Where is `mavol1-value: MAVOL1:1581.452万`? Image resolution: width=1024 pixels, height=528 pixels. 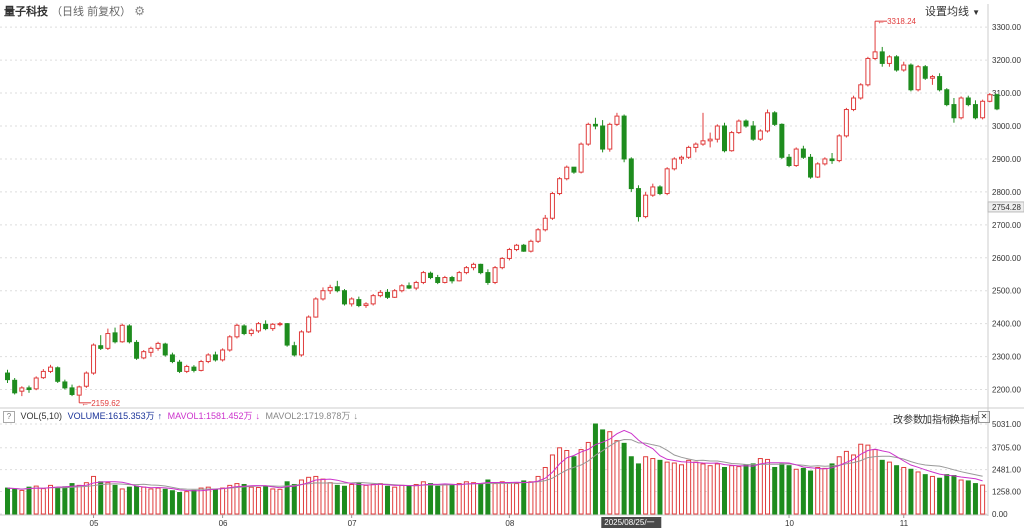 mavol1-value: MAVOL1:1581.452万 is located at coordinates (210, 416).